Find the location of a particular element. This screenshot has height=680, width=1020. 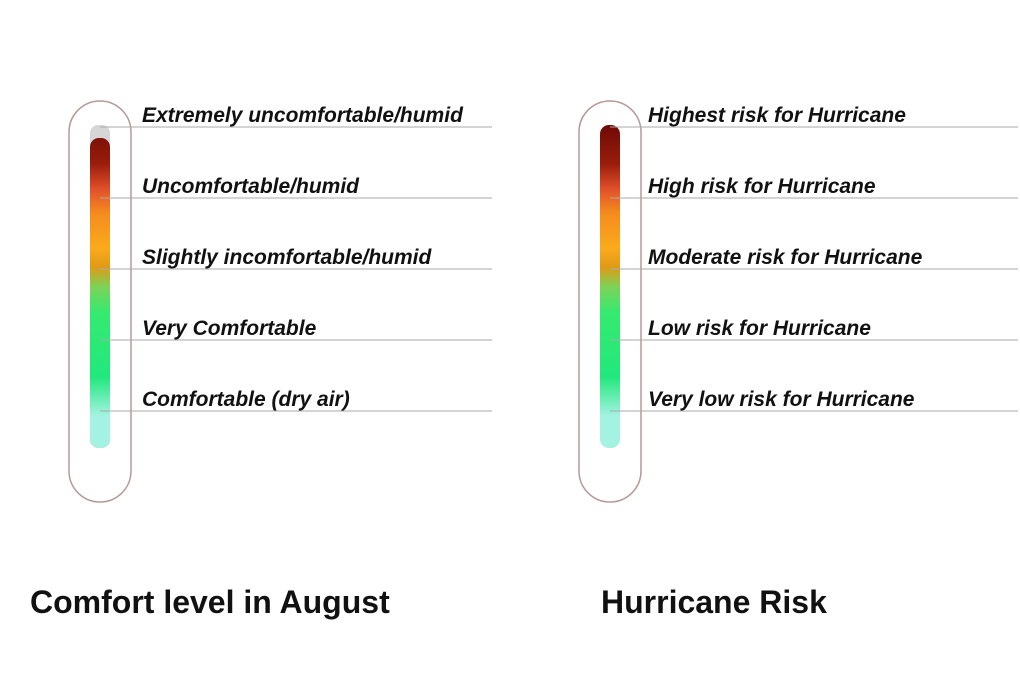

level-label: Low risk for Hurricane is located at coordinates (759, 328).